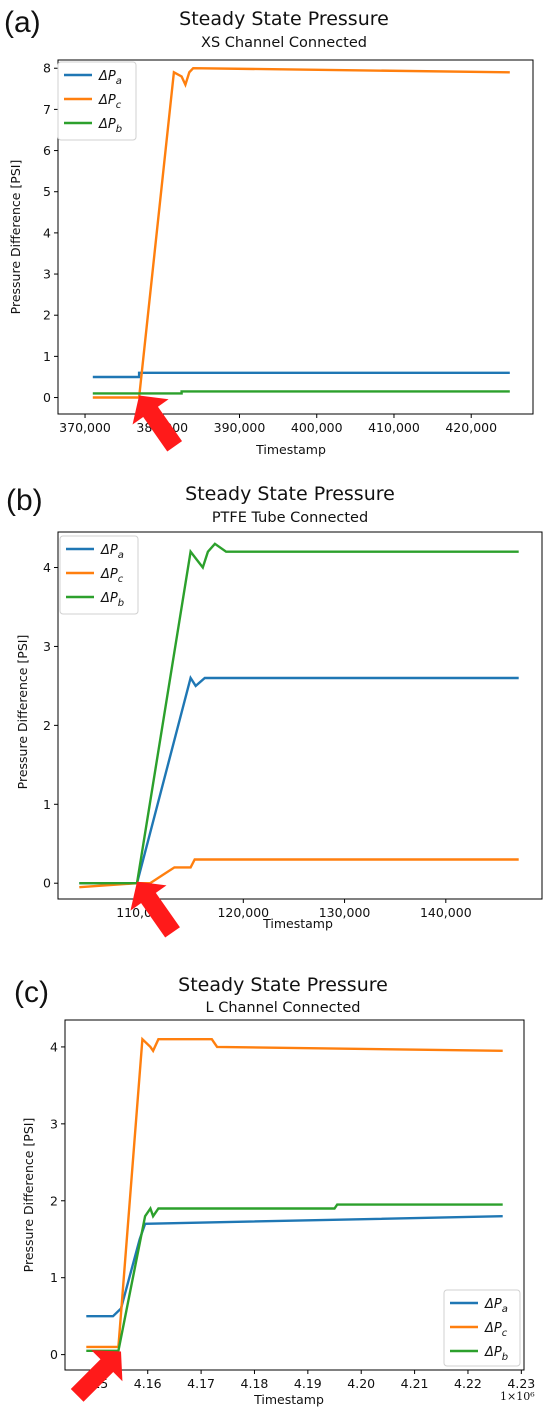 The height and width of the screenshot is (1414, 550). Describe the element at coordinates (361, 1383) in the screenshot. I see `x-tick-label: 4.20` at that location.